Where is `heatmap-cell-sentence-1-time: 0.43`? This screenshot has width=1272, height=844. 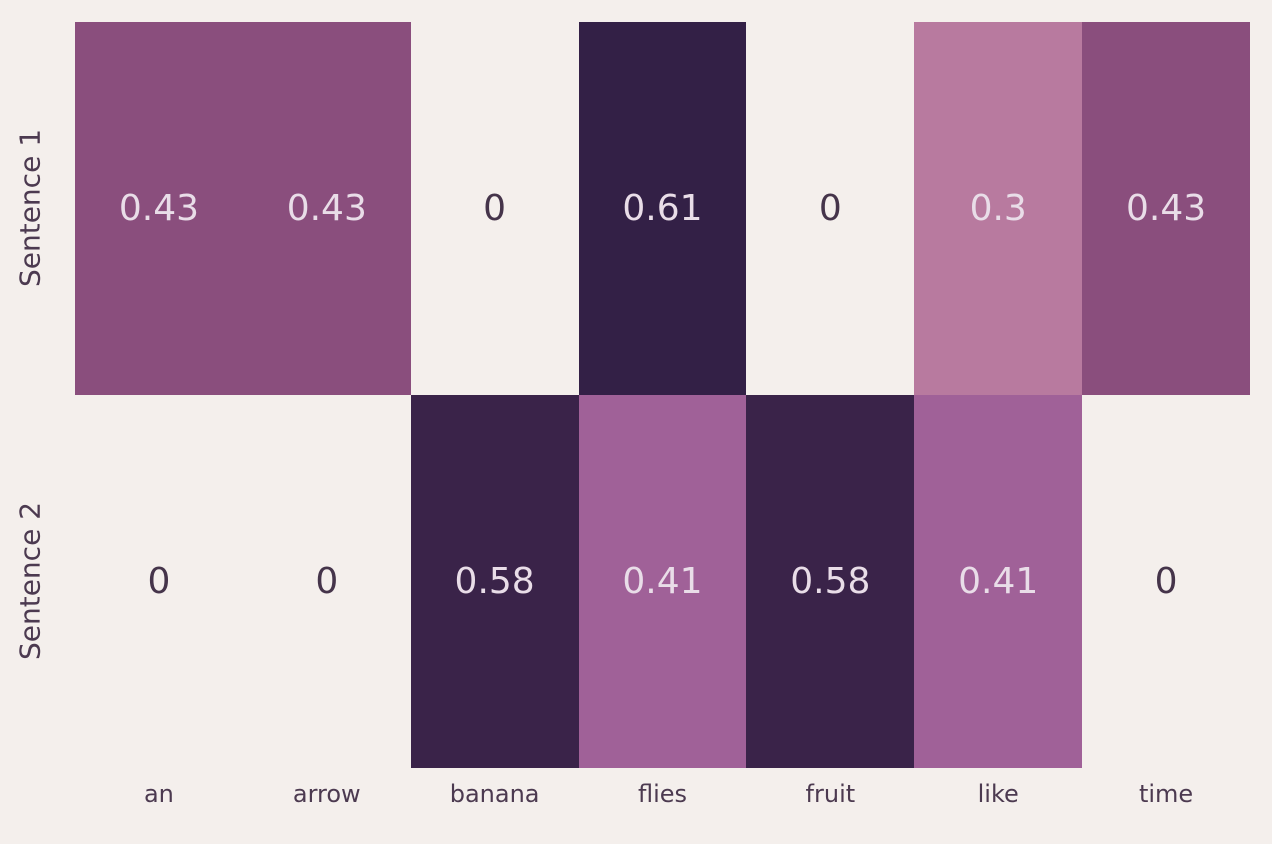 heatmap-cell-sentence-1-time: 0.43 is located at coordinates (1166, 208).